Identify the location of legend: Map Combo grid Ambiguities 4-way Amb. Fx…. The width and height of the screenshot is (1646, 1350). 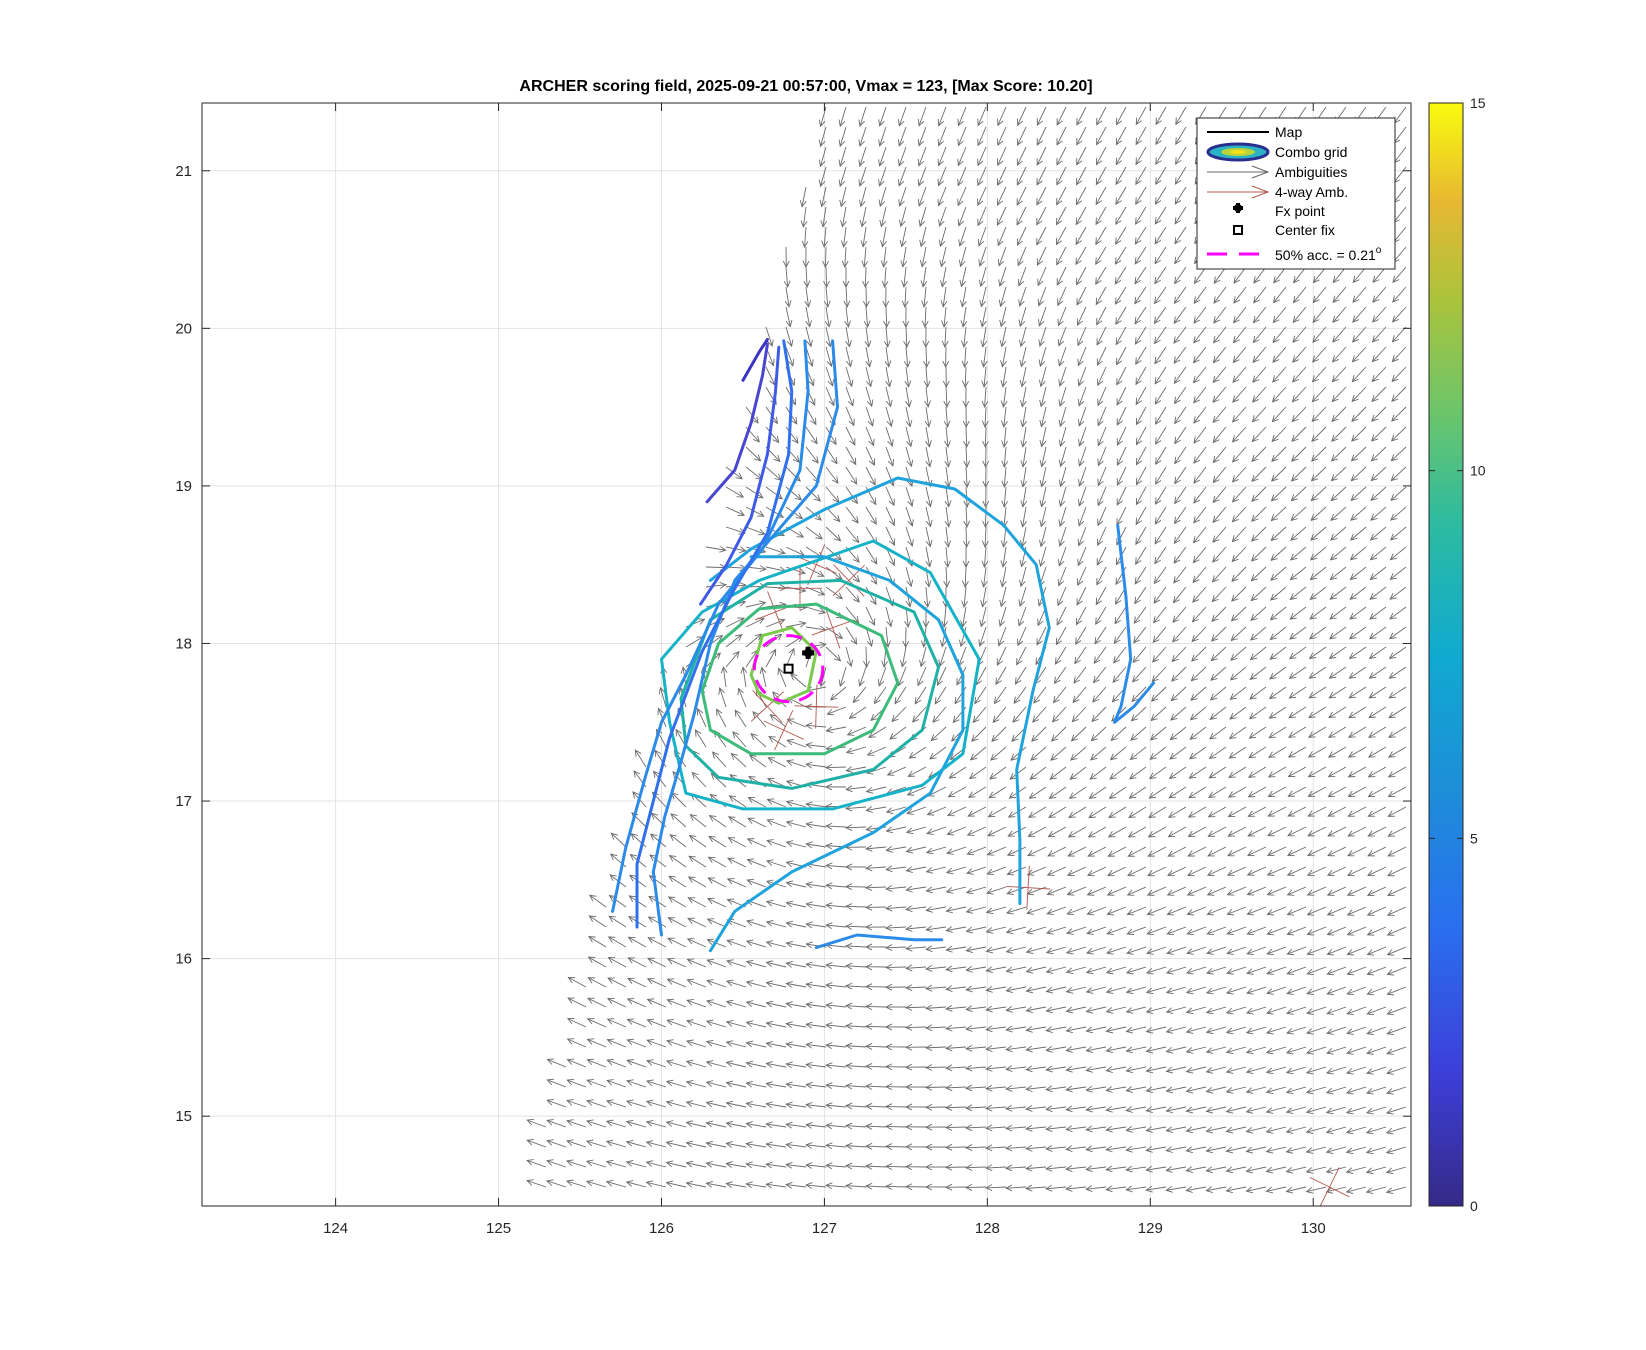
(1296, 193).